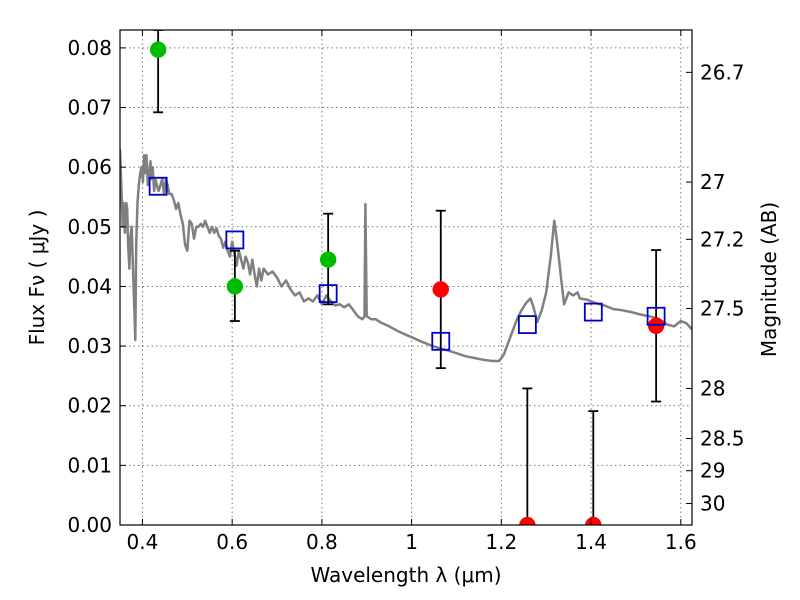 This screenshot has height=600, width=800. Describe the element at coordinates (89, 465) in the screenshot. I see `y-tick-label: 0.01` at that location.